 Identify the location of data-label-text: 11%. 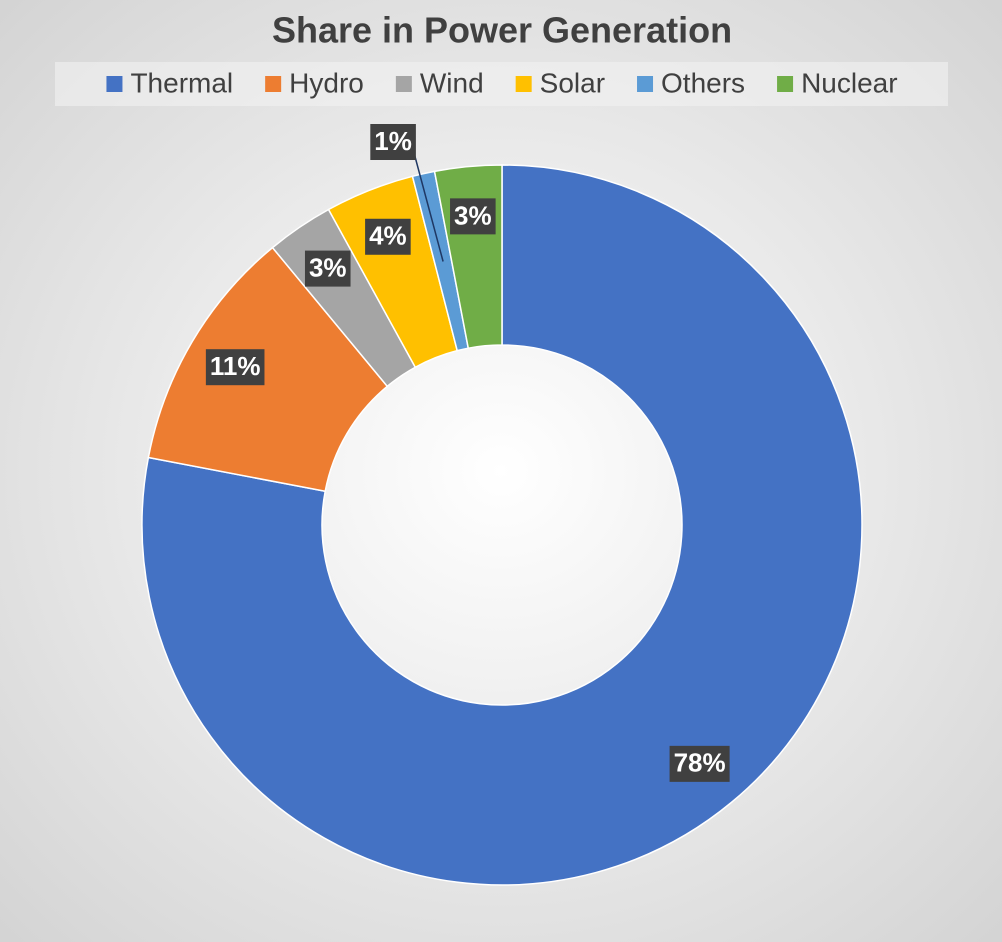
(235, 366).